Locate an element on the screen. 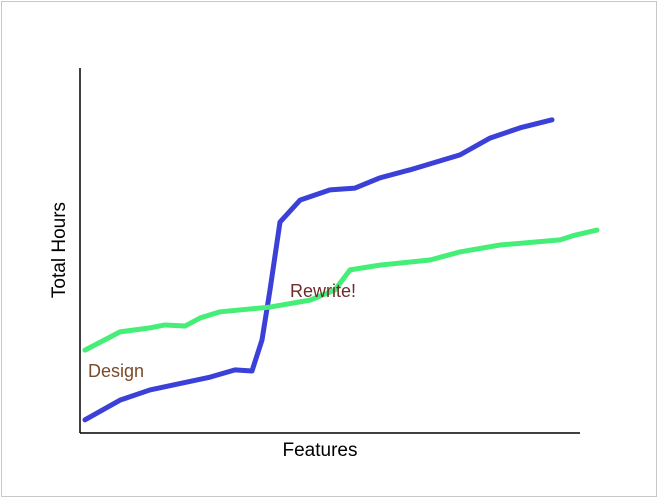 Image resolution: width=660 pixels, height=500 pixels. annotation: Rewrite! is located at coordinates (323, 291).